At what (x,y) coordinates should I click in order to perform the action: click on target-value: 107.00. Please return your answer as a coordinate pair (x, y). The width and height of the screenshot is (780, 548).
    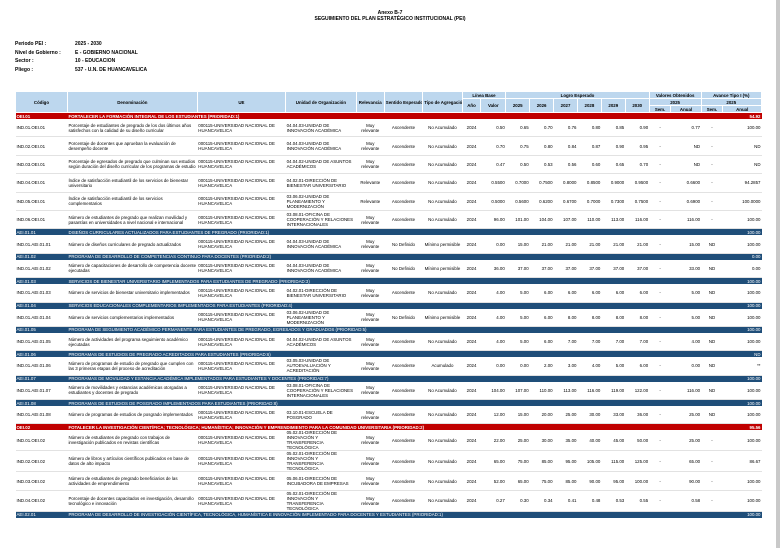
    Looking at the image, I should click on (565, 220).